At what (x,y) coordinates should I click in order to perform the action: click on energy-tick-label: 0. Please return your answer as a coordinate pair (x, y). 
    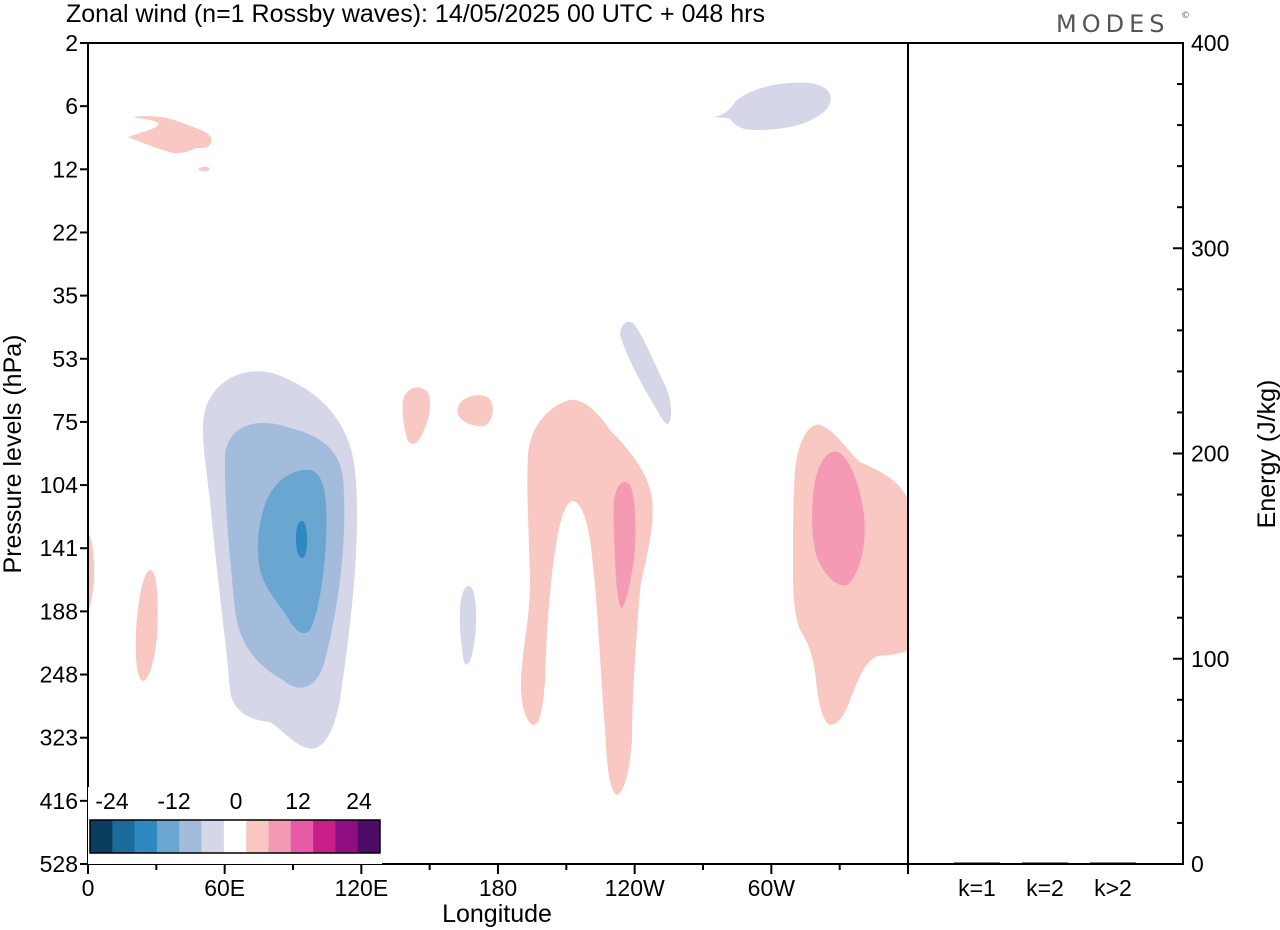
    Looking at the image, I should click on (1197, 864).